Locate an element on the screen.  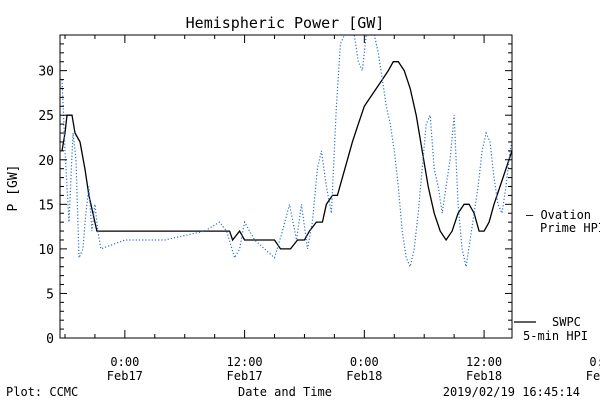
y-tick-label: 5 is located at coordinates (50, 294).